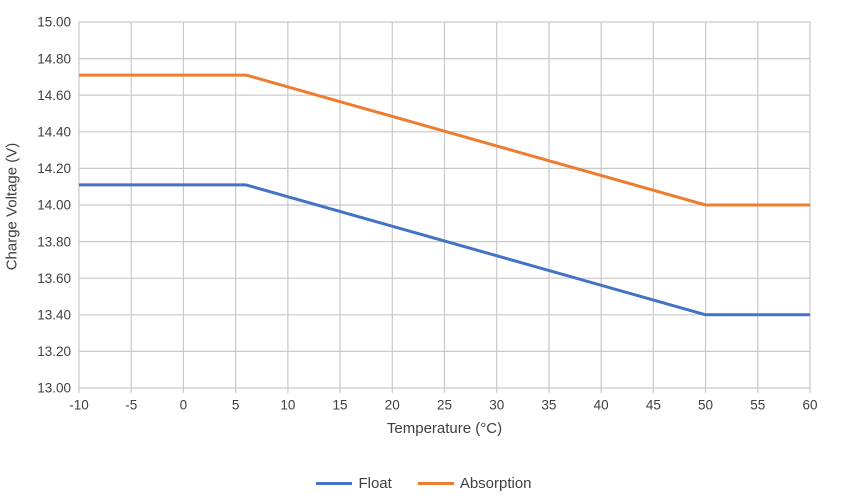  What do you see at coordinates (54, 168) in the screenshot?
I see `svg-text: 14.20` at bounding box center [54, 168].